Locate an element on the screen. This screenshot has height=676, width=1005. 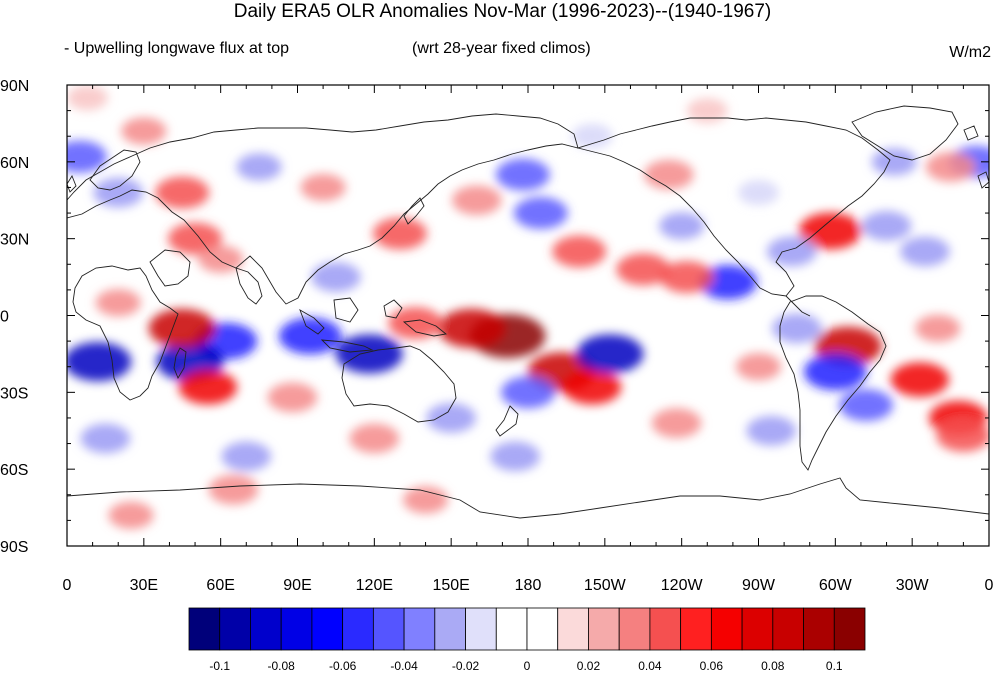
colorbar-label: 0 is located at coordinates (527, 666).